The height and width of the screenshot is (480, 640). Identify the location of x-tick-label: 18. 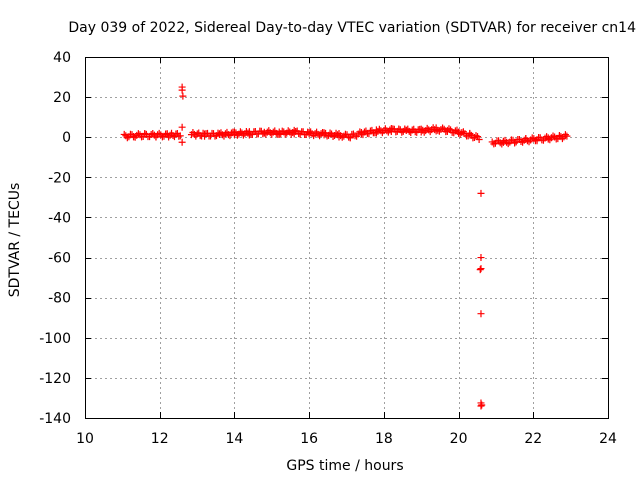
(384, 439).